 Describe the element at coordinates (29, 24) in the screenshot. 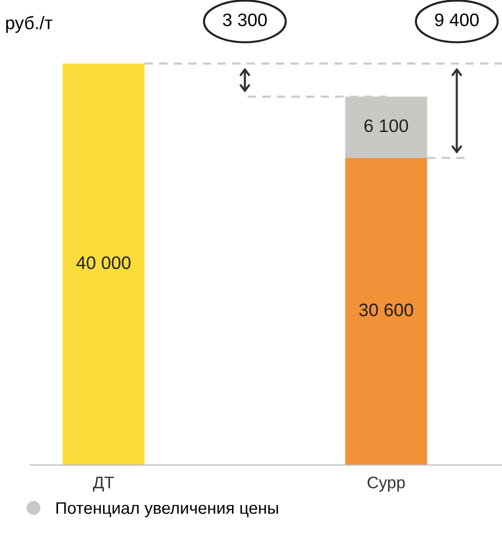

I see `y-axis-title: руб./т` at that location.